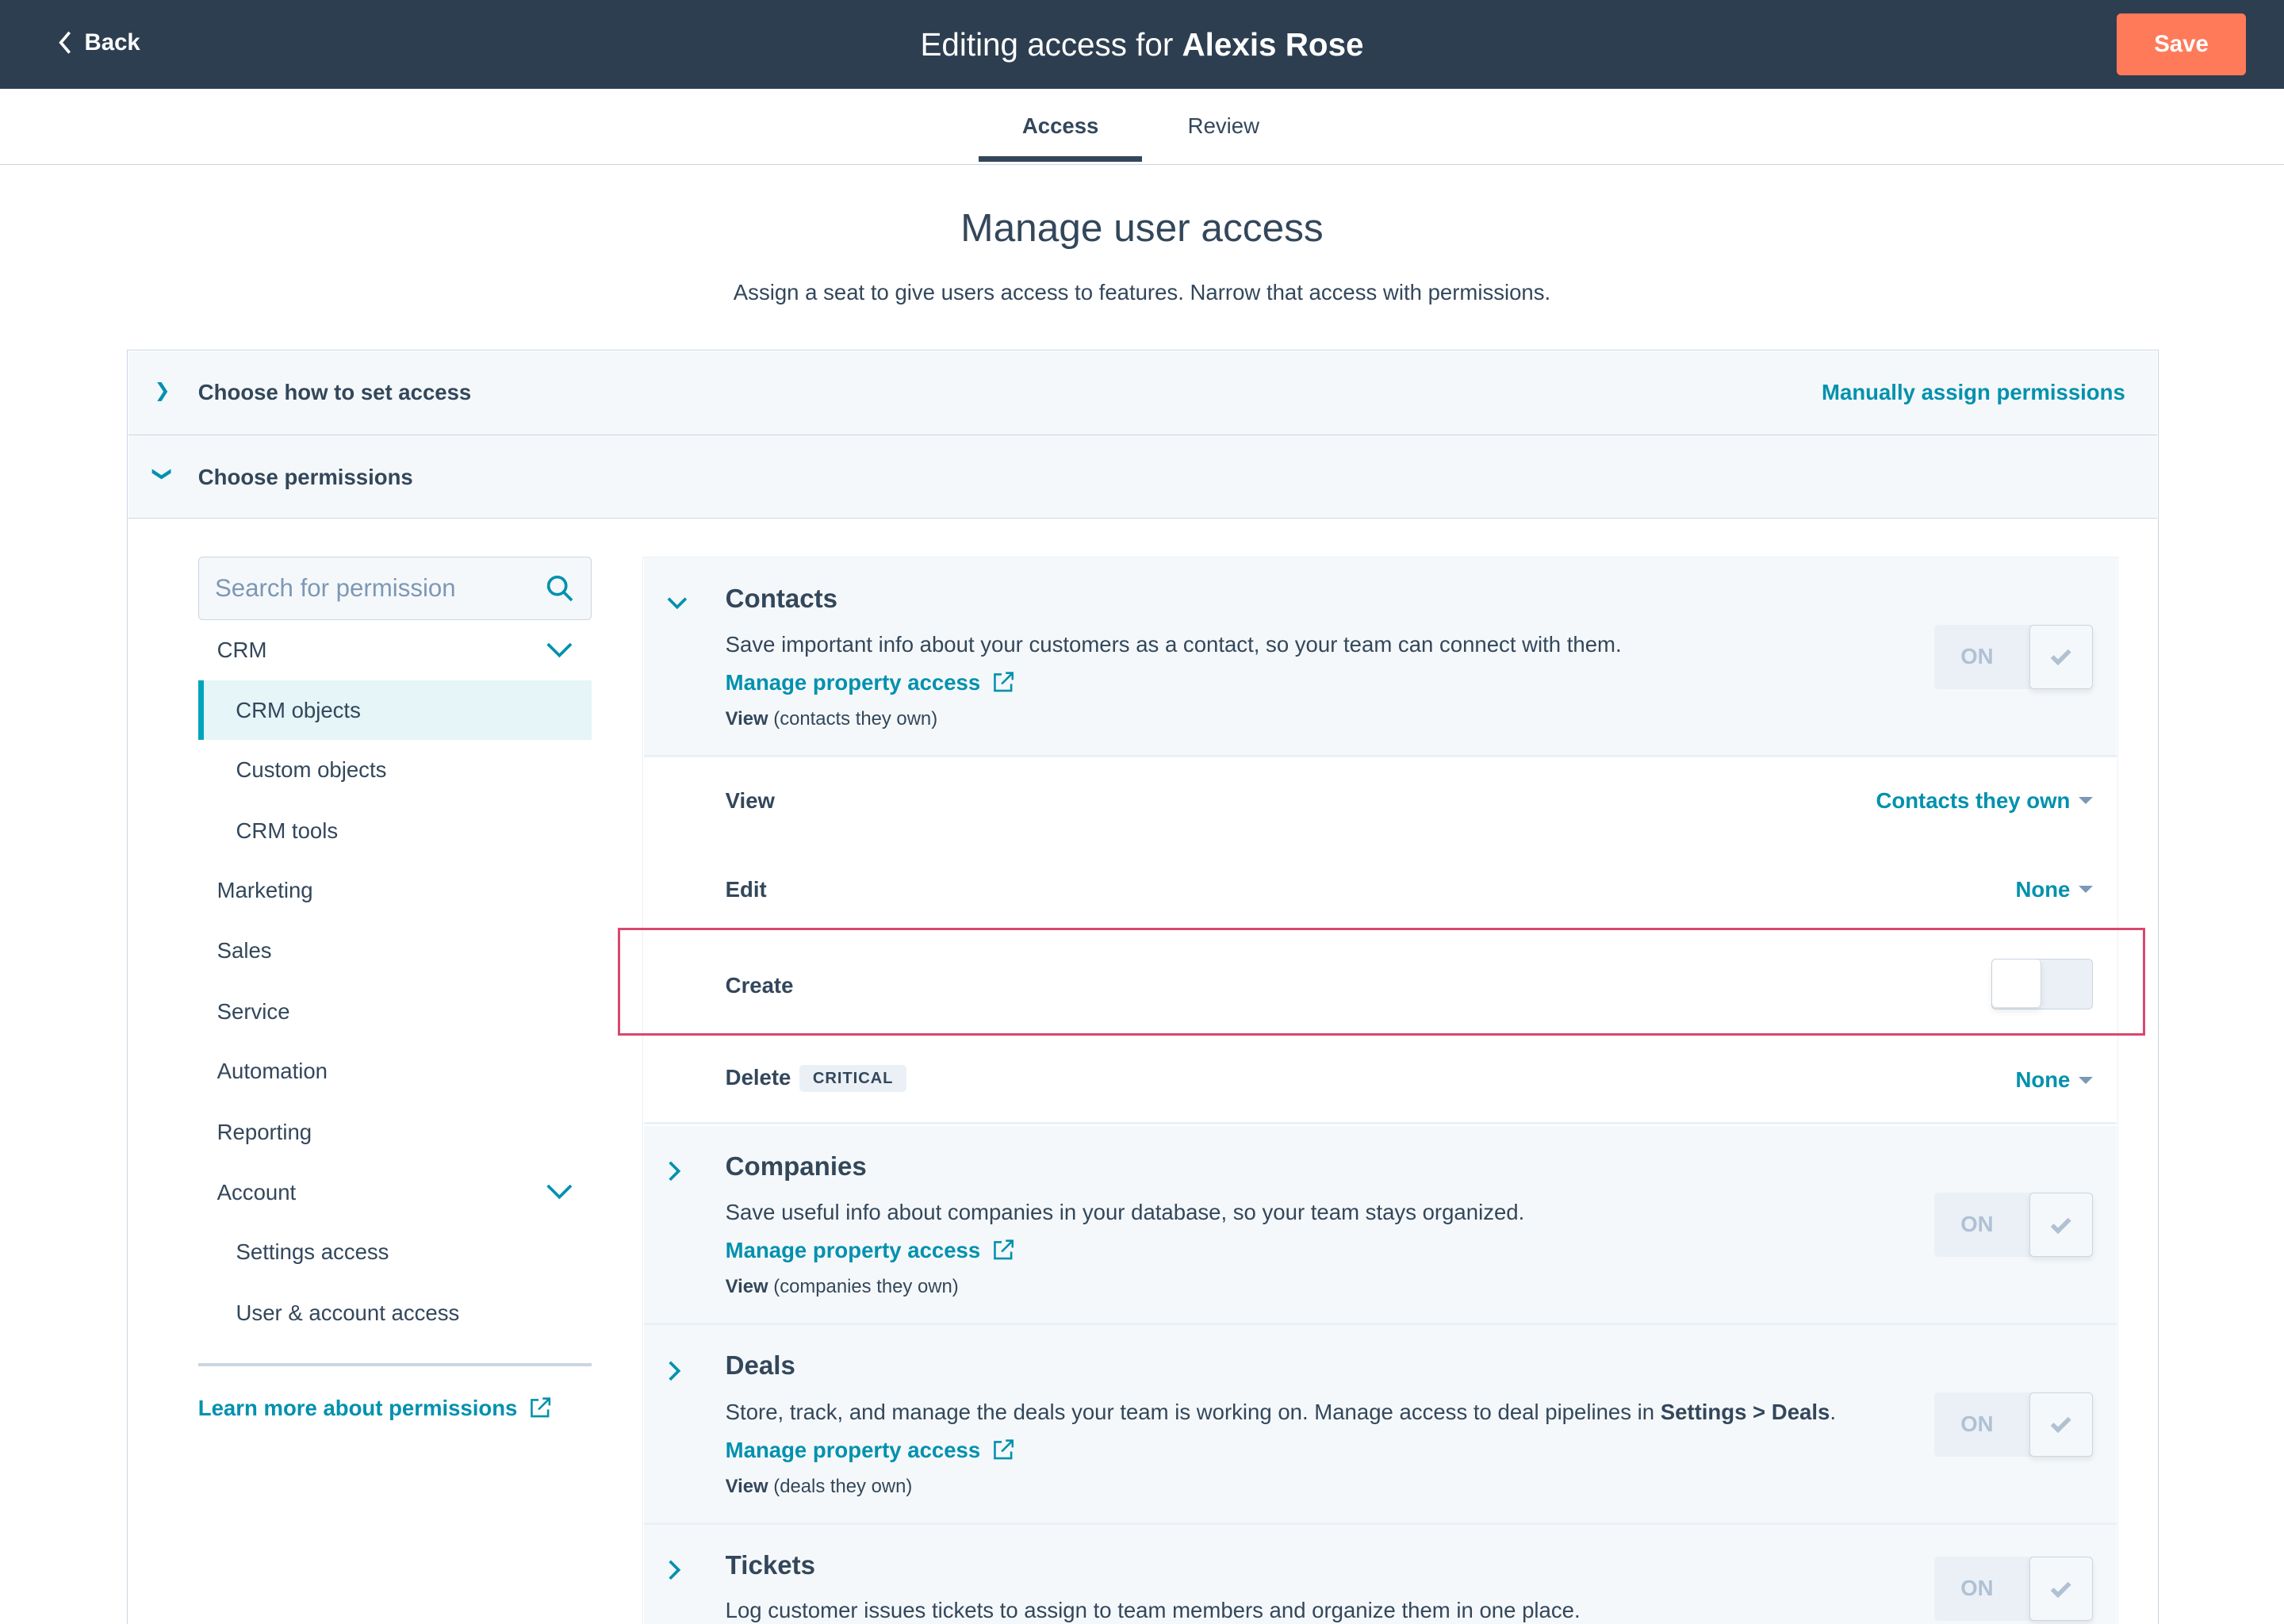 The height and width of the screenshot is (1624, 2284). Describe the element at coordinates (335, 588) in the screenshot. I see `search-placeholder: Search for permission` at that location.